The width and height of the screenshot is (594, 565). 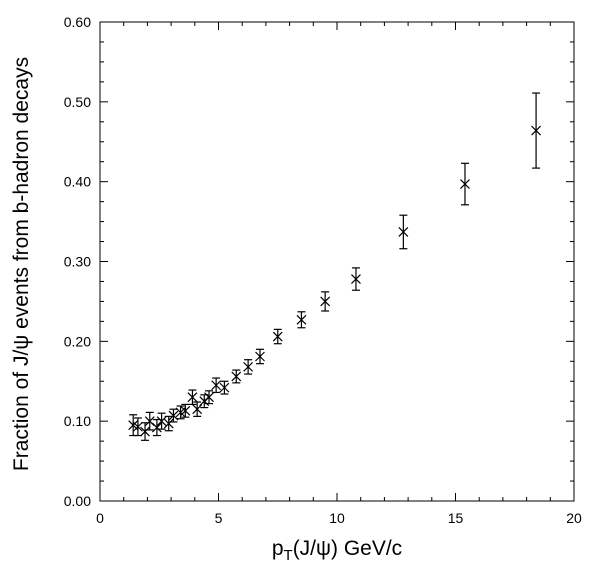 What do you see at coordinates (77, 262) in the screenshot?
I see `y-tick-label: 0.30` at bounding box center [77, 262].